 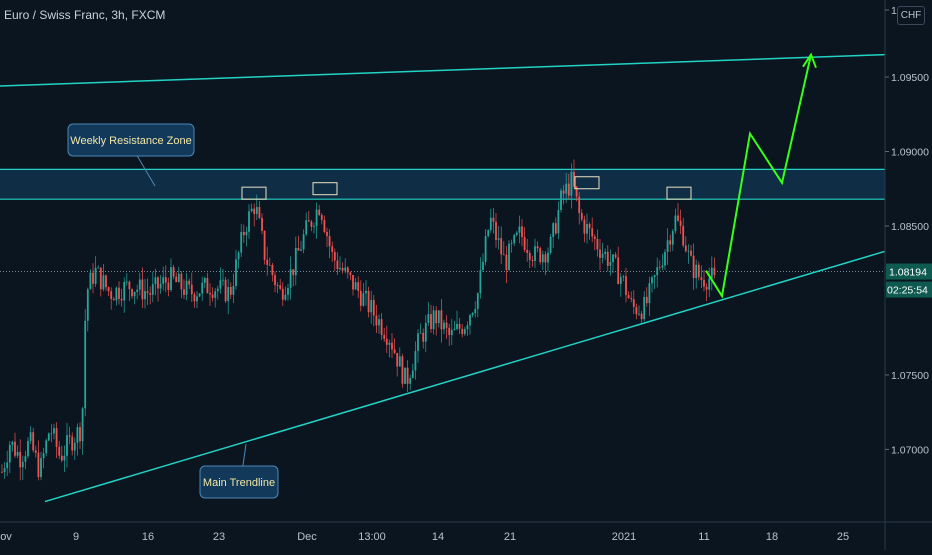 I want to click on projection-path, so click(x=758, y=176).